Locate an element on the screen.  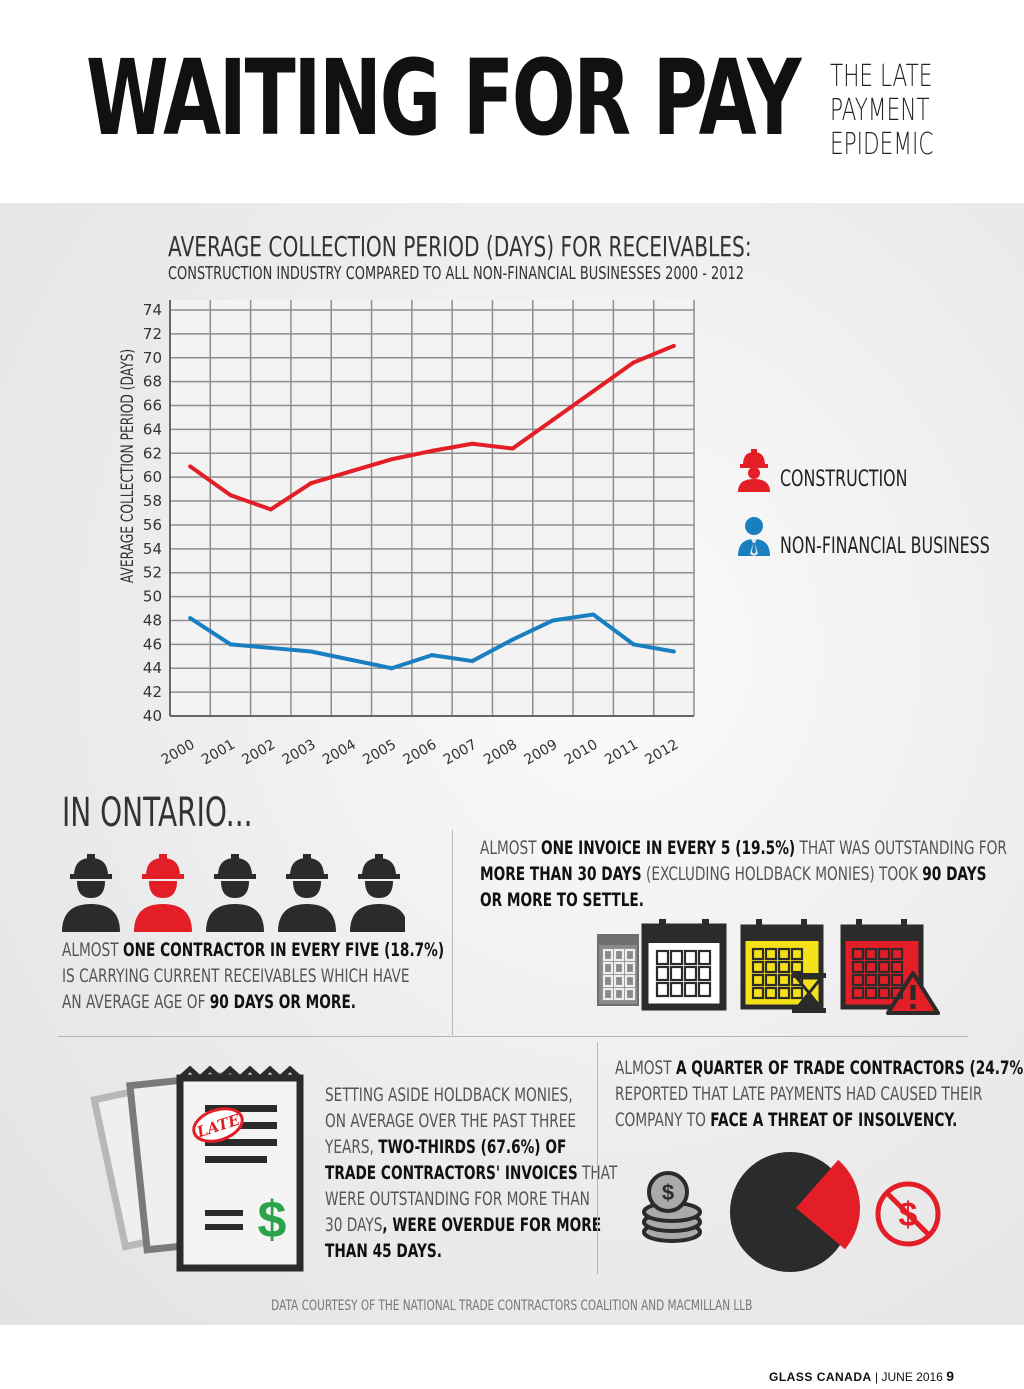
contractor-row-icons is located at coordinates (233, 893).